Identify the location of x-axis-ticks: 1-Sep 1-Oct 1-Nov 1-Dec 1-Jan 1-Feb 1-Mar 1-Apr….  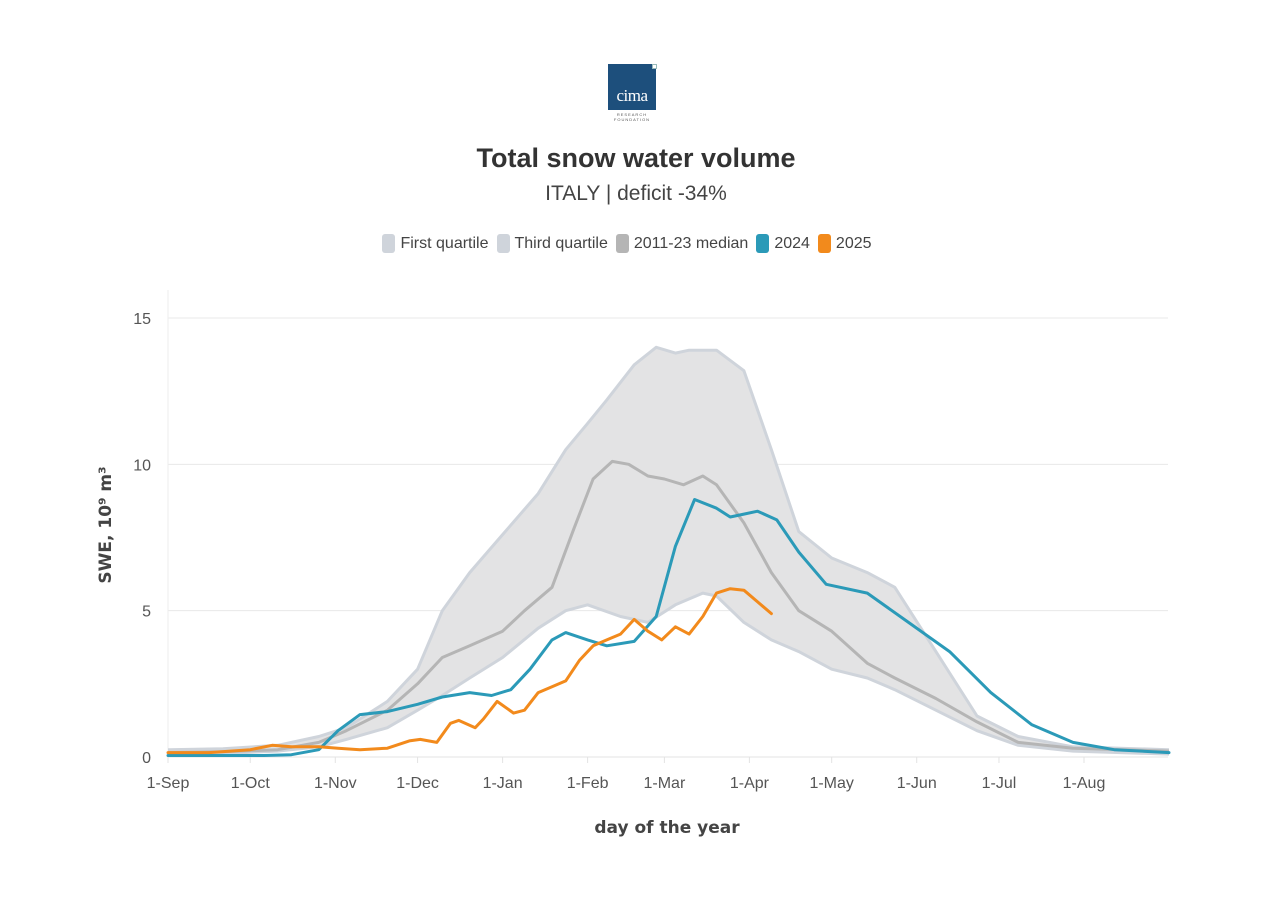
(626, 783).